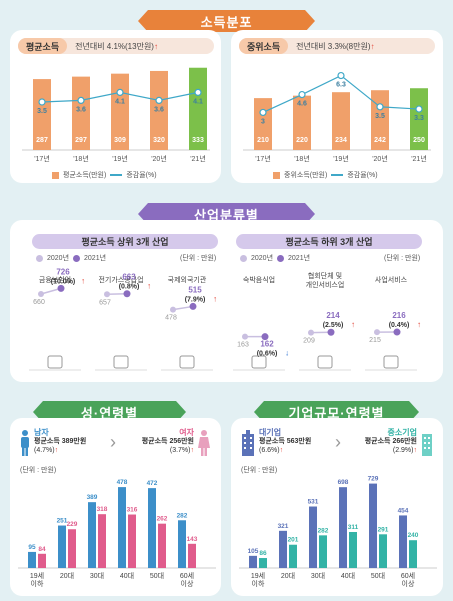 The height and width of the screenshot is (601, 453). I want to click on median-income-pill: 중위소득 전년대비 3.3%(8만원)↑, so click(337, 46).